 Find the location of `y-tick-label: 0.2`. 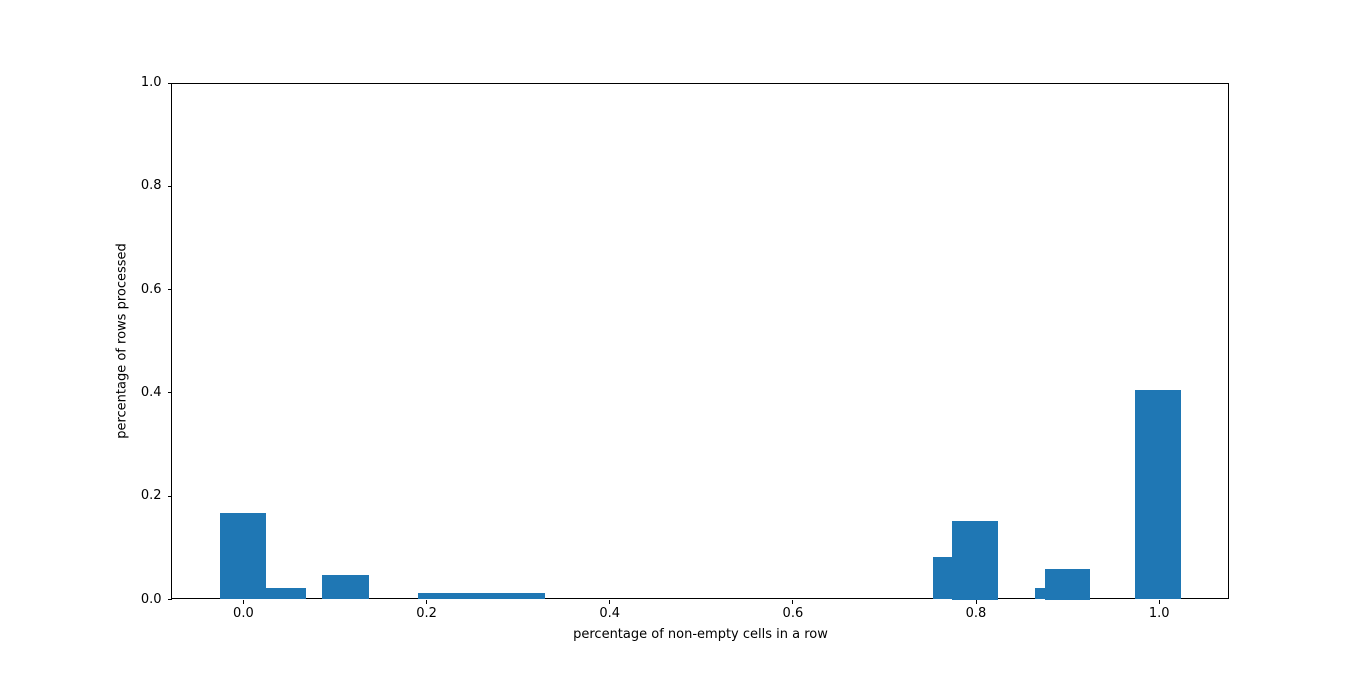

y-tick-label: 0.2 is located at coordinates (151, 496).